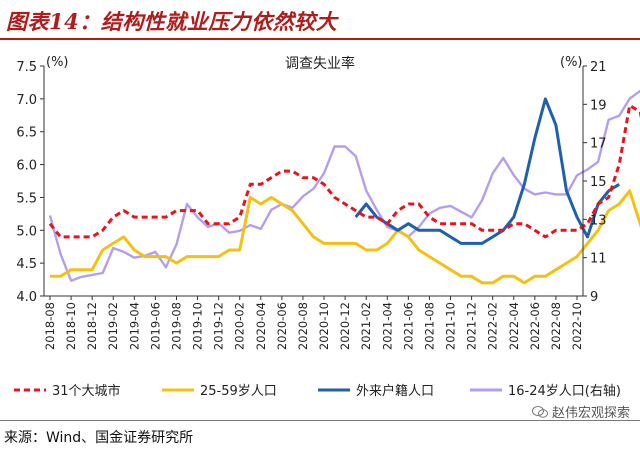  Describe the element at coordinates (26, 166) in the screenshot. I see `left-tick-label: 6.0` at that location.